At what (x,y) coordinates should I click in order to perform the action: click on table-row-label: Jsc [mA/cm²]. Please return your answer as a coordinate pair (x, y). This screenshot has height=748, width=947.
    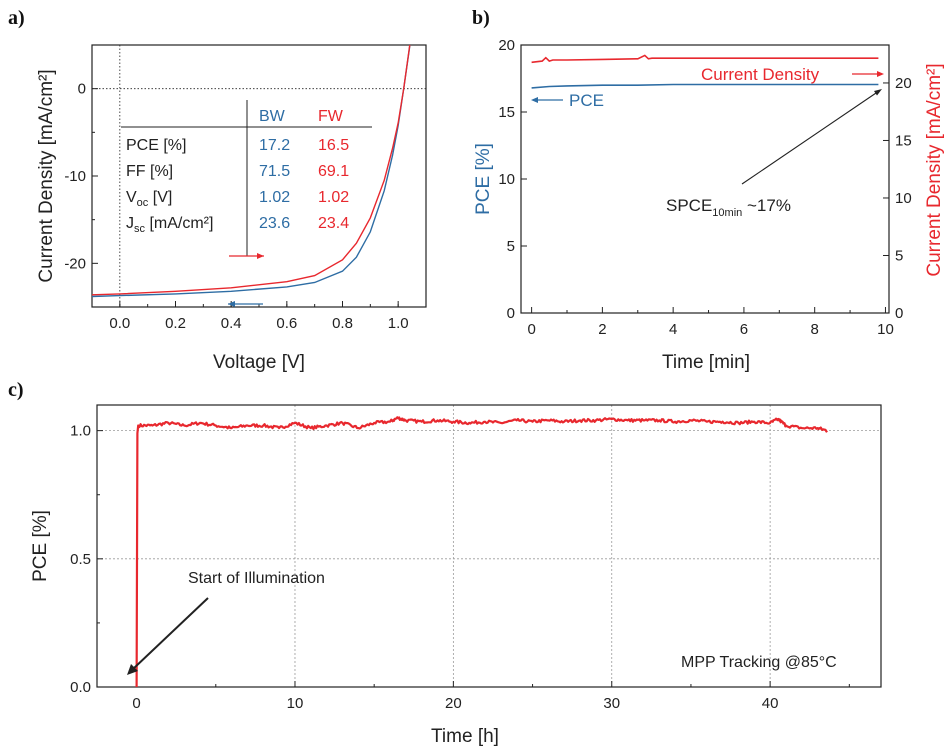
    Looking at the image, I should click on (169, 225).